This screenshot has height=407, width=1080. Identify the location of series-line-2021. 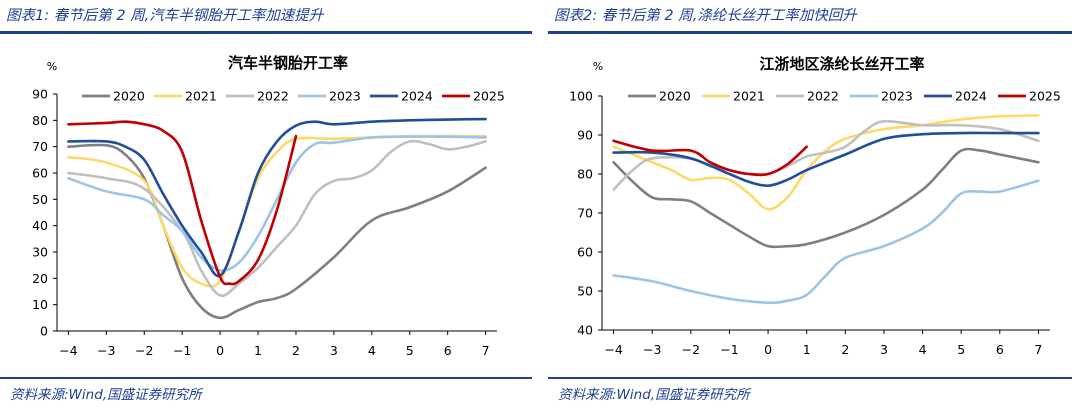
(826, 162).